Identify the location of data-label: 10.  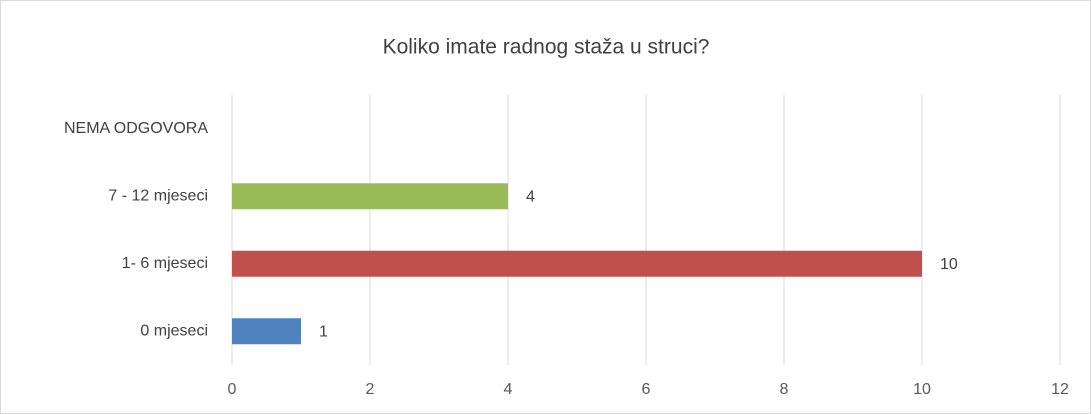
(949, 264).